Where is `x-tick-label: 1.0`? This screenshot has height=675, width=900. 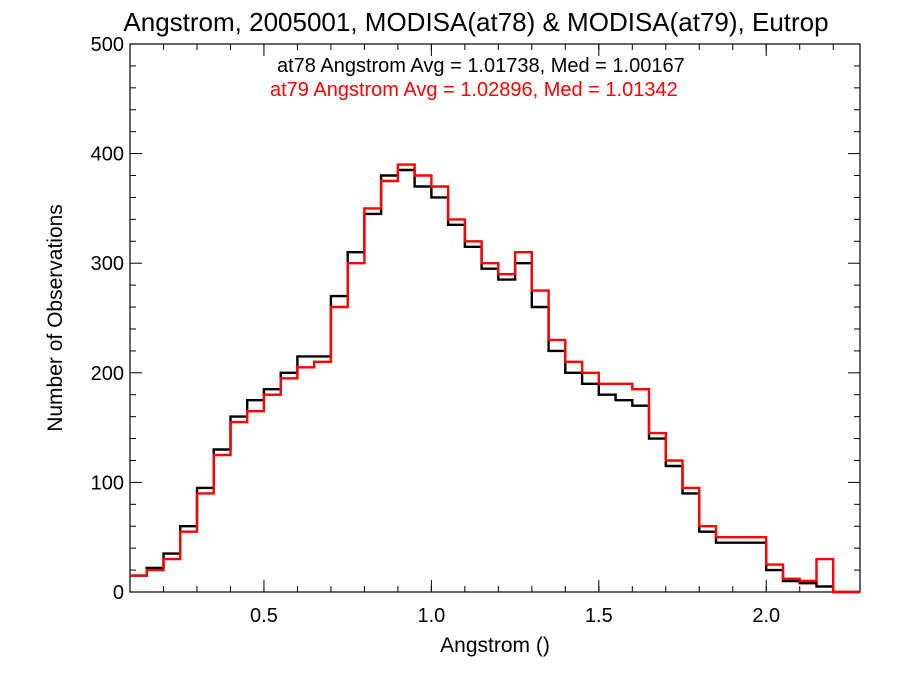
x-tick-label: 1.0 is located at coordinates (431, 616).